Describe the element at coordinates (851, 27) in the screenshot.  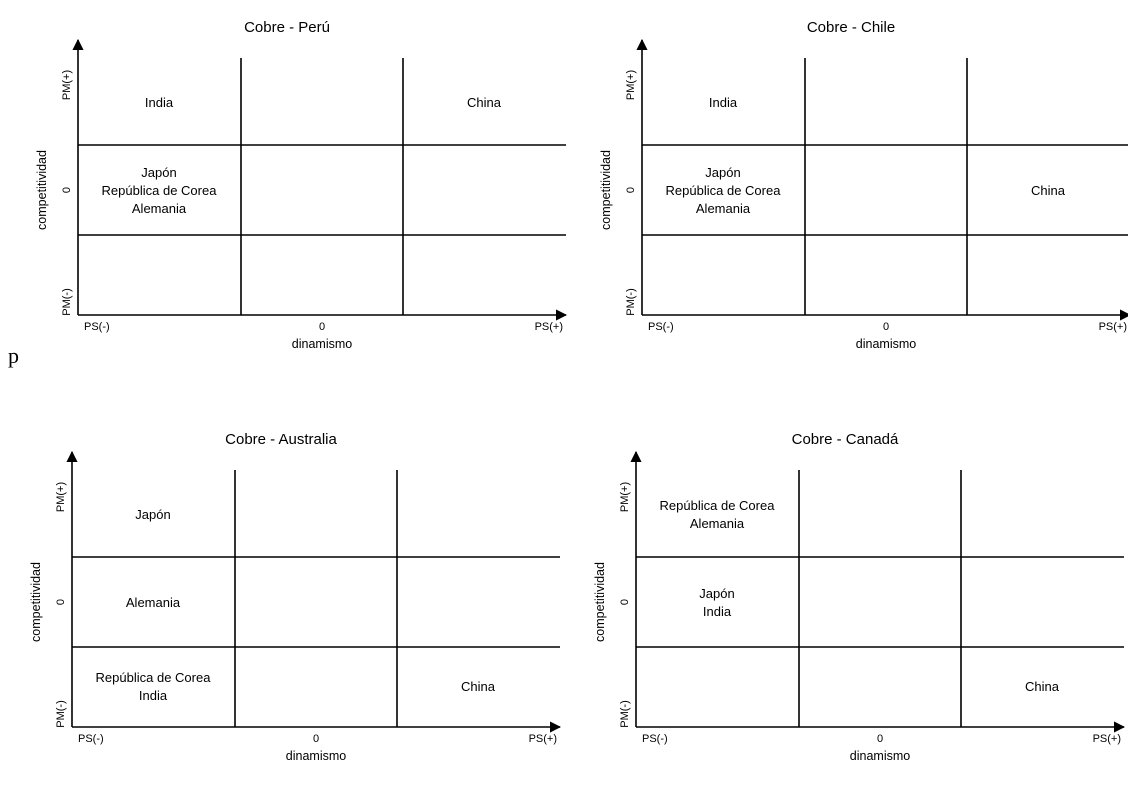
I see `chart-title: Cobre - Chile` at that location.